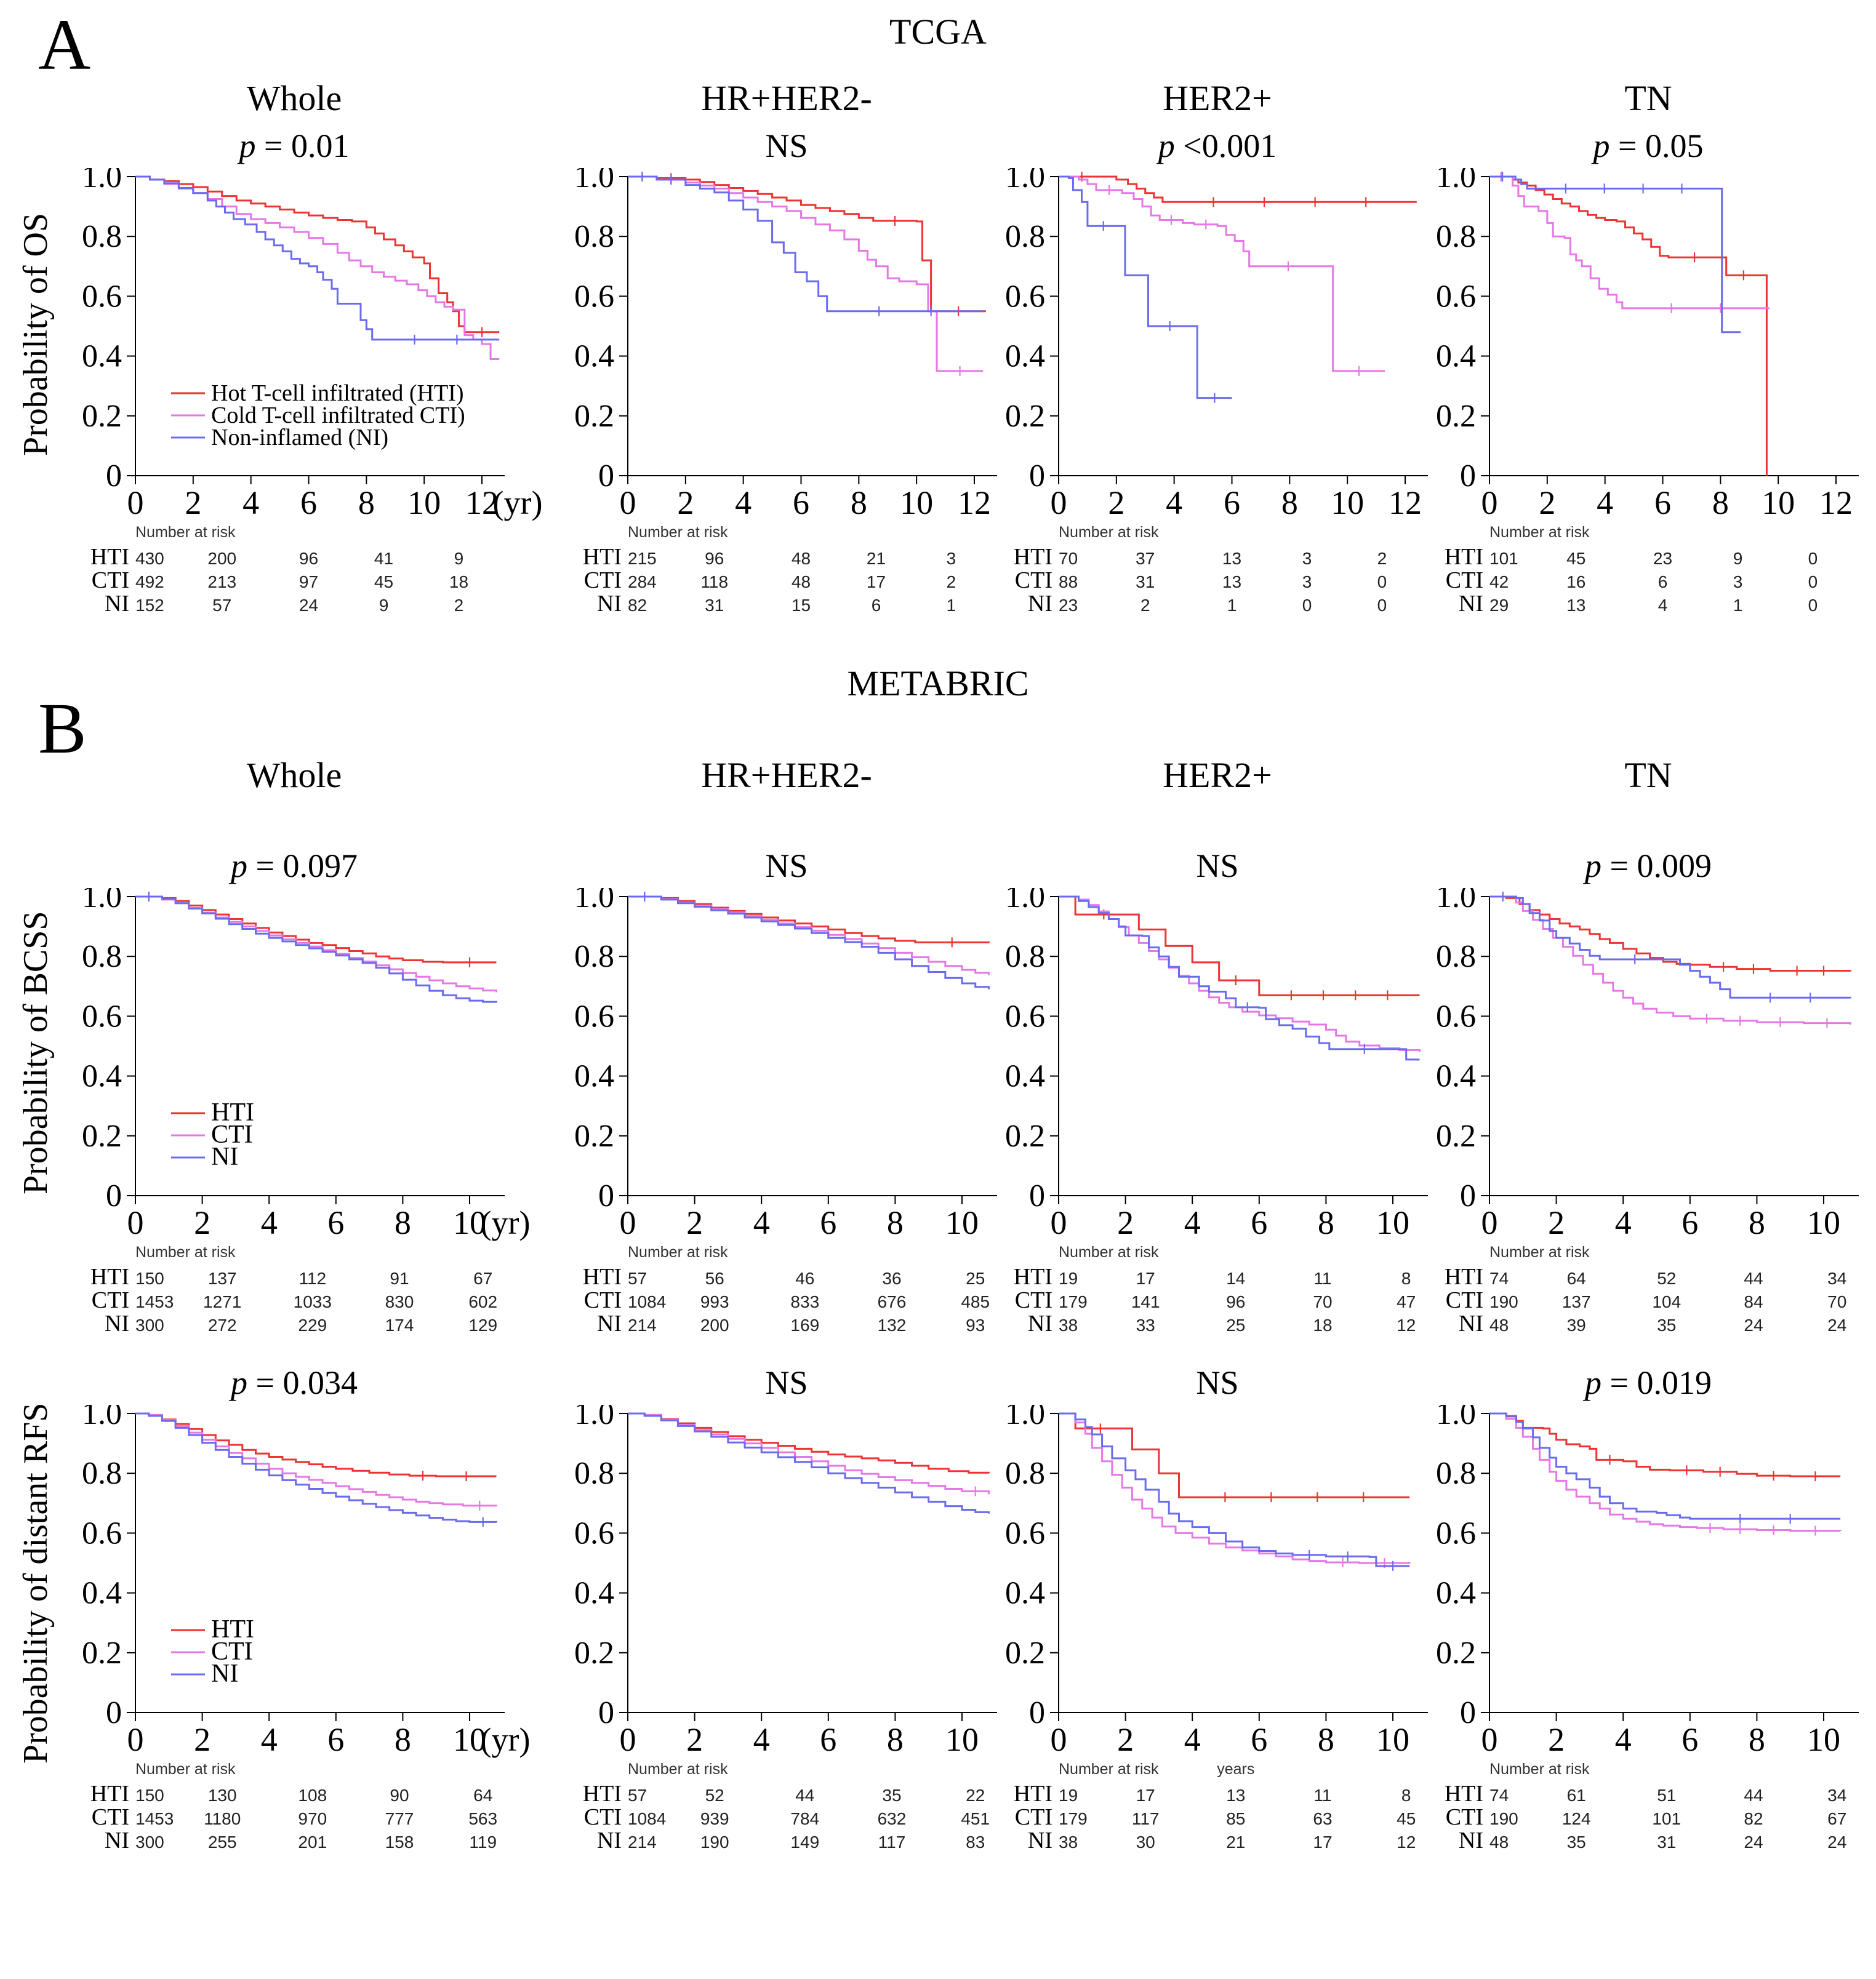 The image size is (1876, 1979). I want to click on risk-value: 632, so click(893, 1819).